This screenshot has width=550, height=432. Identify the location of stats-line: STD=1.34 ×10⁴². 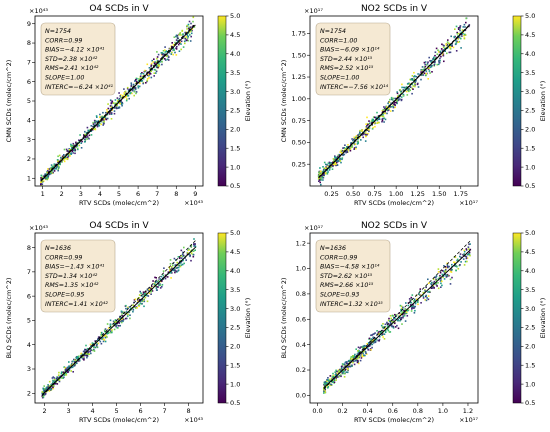
(71, 276).